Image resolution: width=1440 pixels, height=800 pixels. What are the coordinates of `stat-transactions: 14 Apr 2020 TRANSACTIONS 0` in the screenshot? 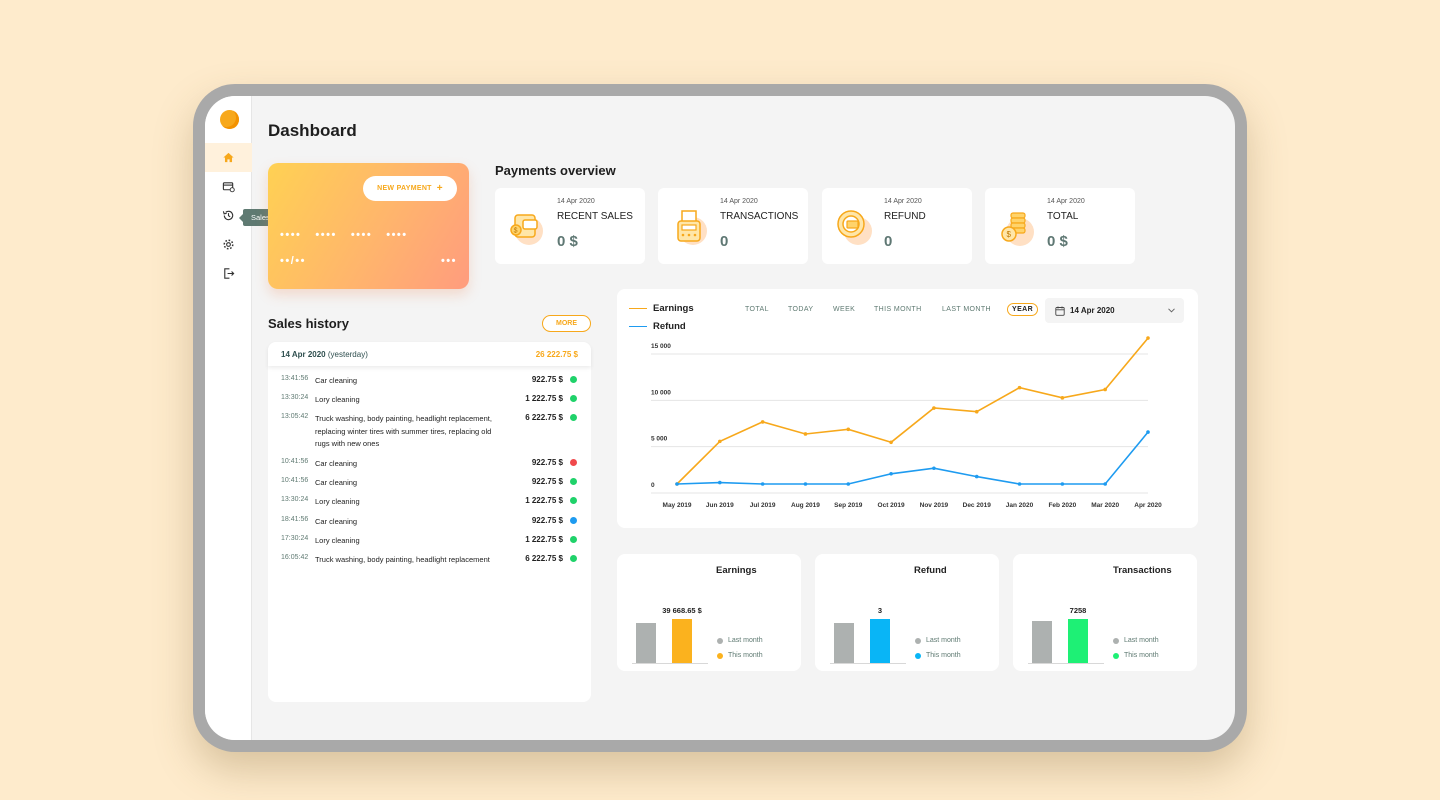 It's located at (733, 226).